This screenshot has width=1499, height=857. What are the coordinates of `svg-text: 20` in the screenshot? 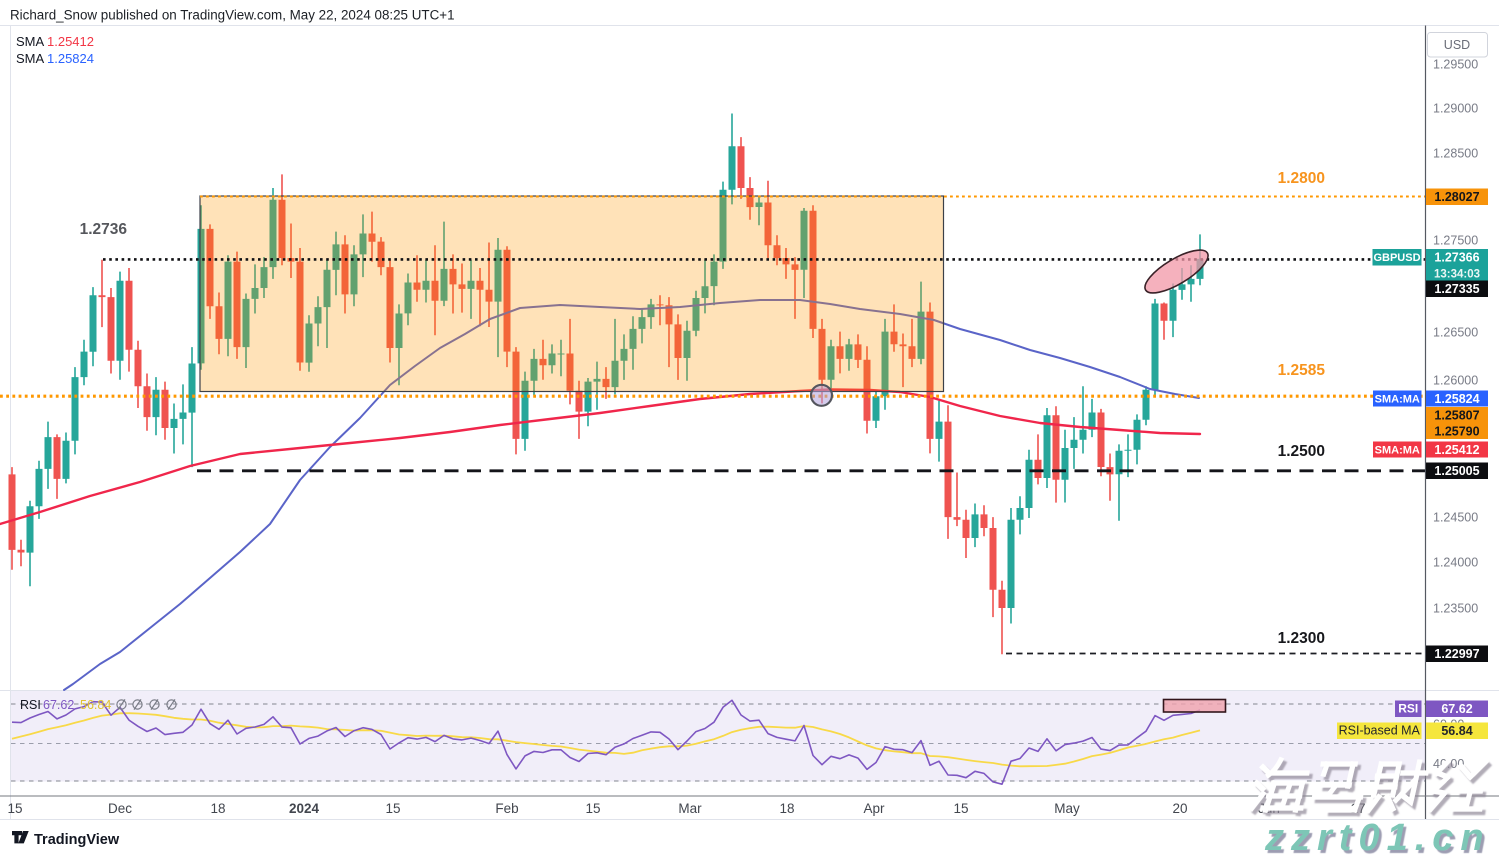 It's located at (1179, 808).